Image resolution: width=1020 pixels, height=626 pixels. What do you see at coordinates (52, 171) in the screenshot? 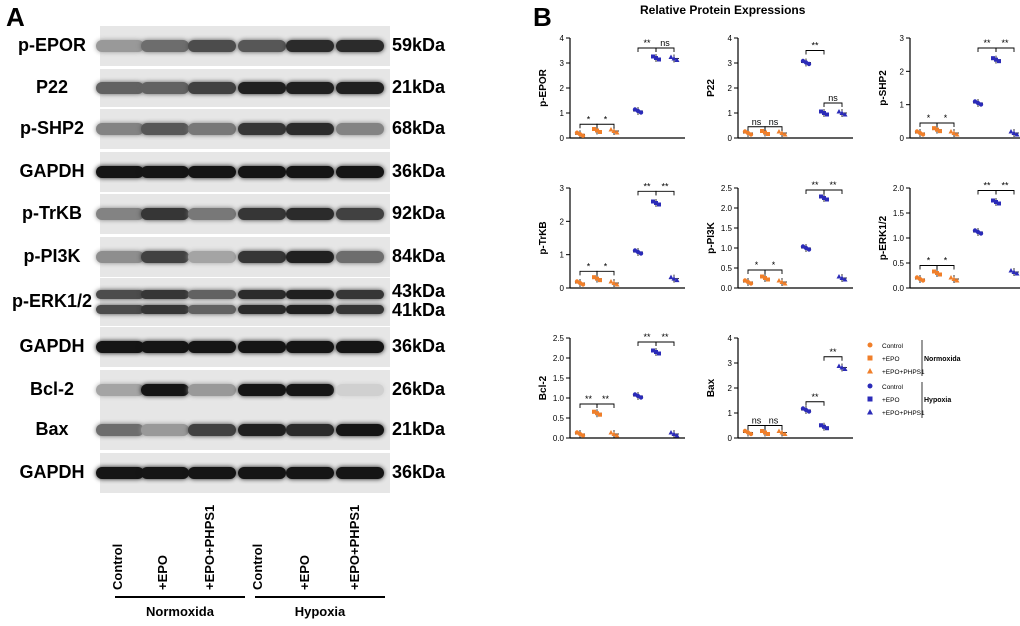
I see `blot-row-label: GAPDH` at bounding box center [52, 171].